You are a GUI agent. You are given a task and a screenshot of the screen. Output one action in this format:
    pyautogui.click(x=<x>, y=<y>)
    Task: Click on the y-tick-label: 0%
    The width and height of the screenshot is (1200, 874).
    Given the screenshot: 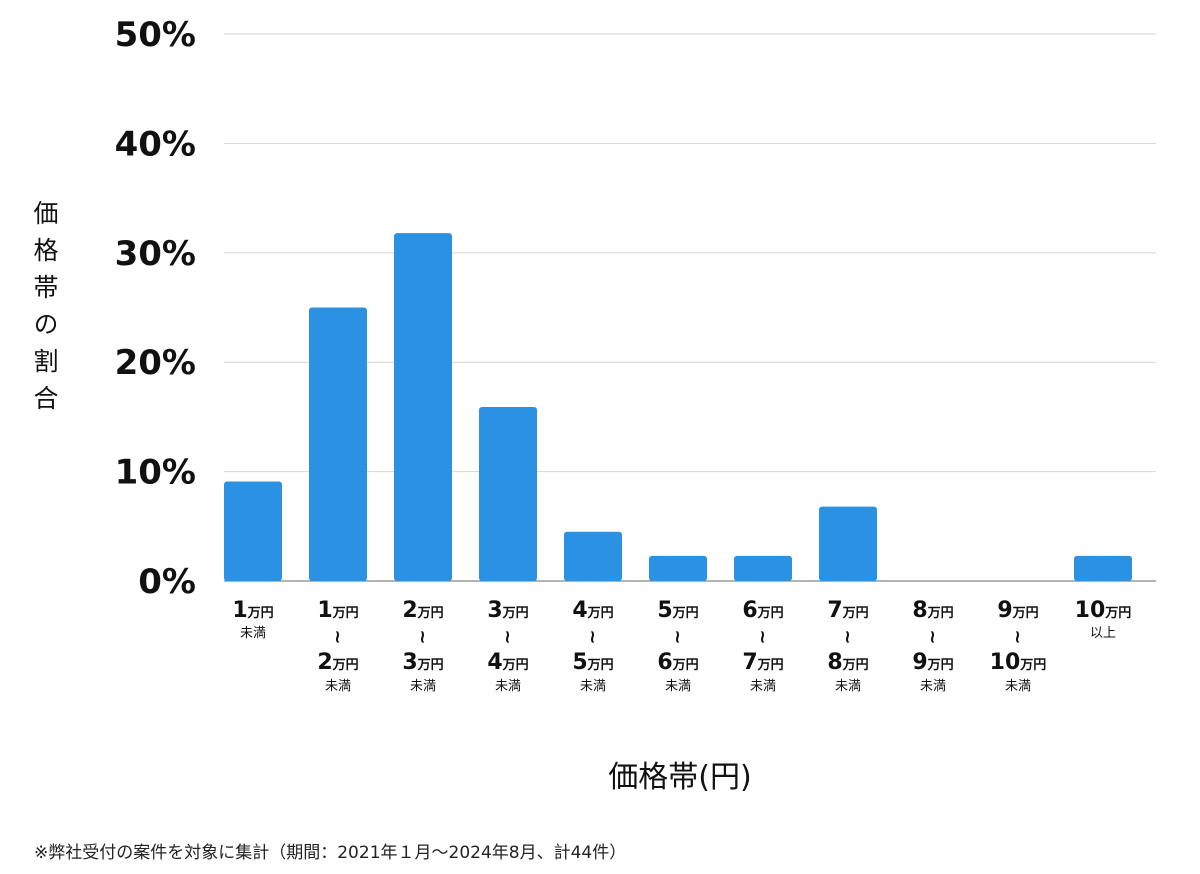 What is the action you would take?
    pyautogui.click(x=167, y=582)
    